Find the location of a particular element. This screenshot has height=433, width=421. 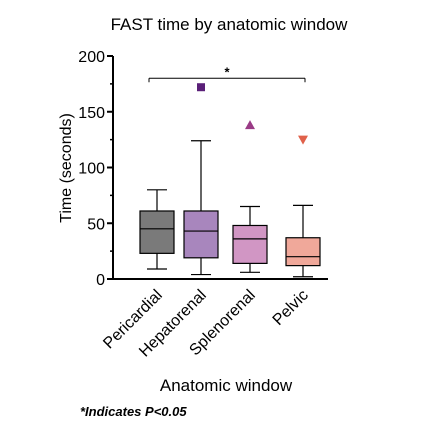

y-tick-label: 0 is located at coordinates (100, 280).